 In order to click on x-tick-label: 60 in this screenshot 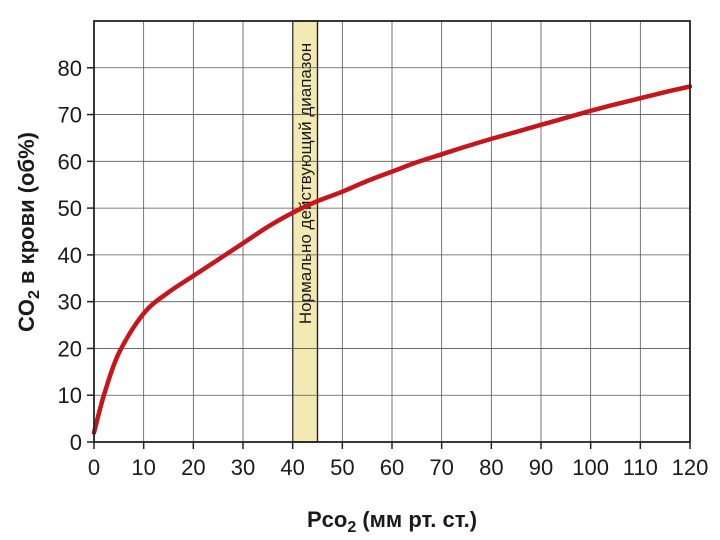, I will do `click(392, 467)`.